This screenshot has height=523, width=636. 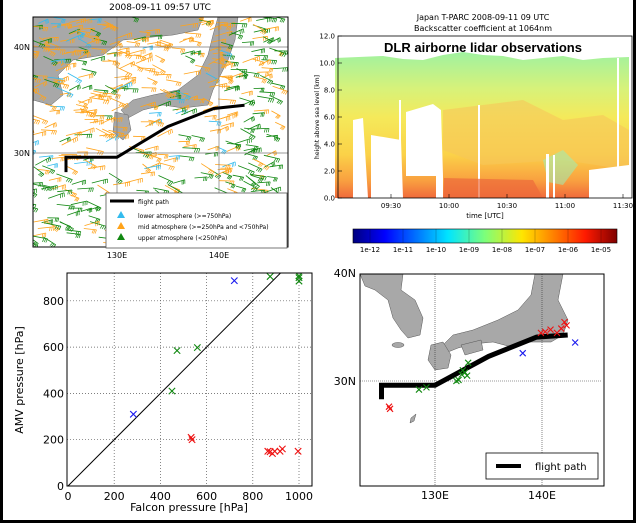 I want to click on scatter-point-red, so click(x=282, y=449).